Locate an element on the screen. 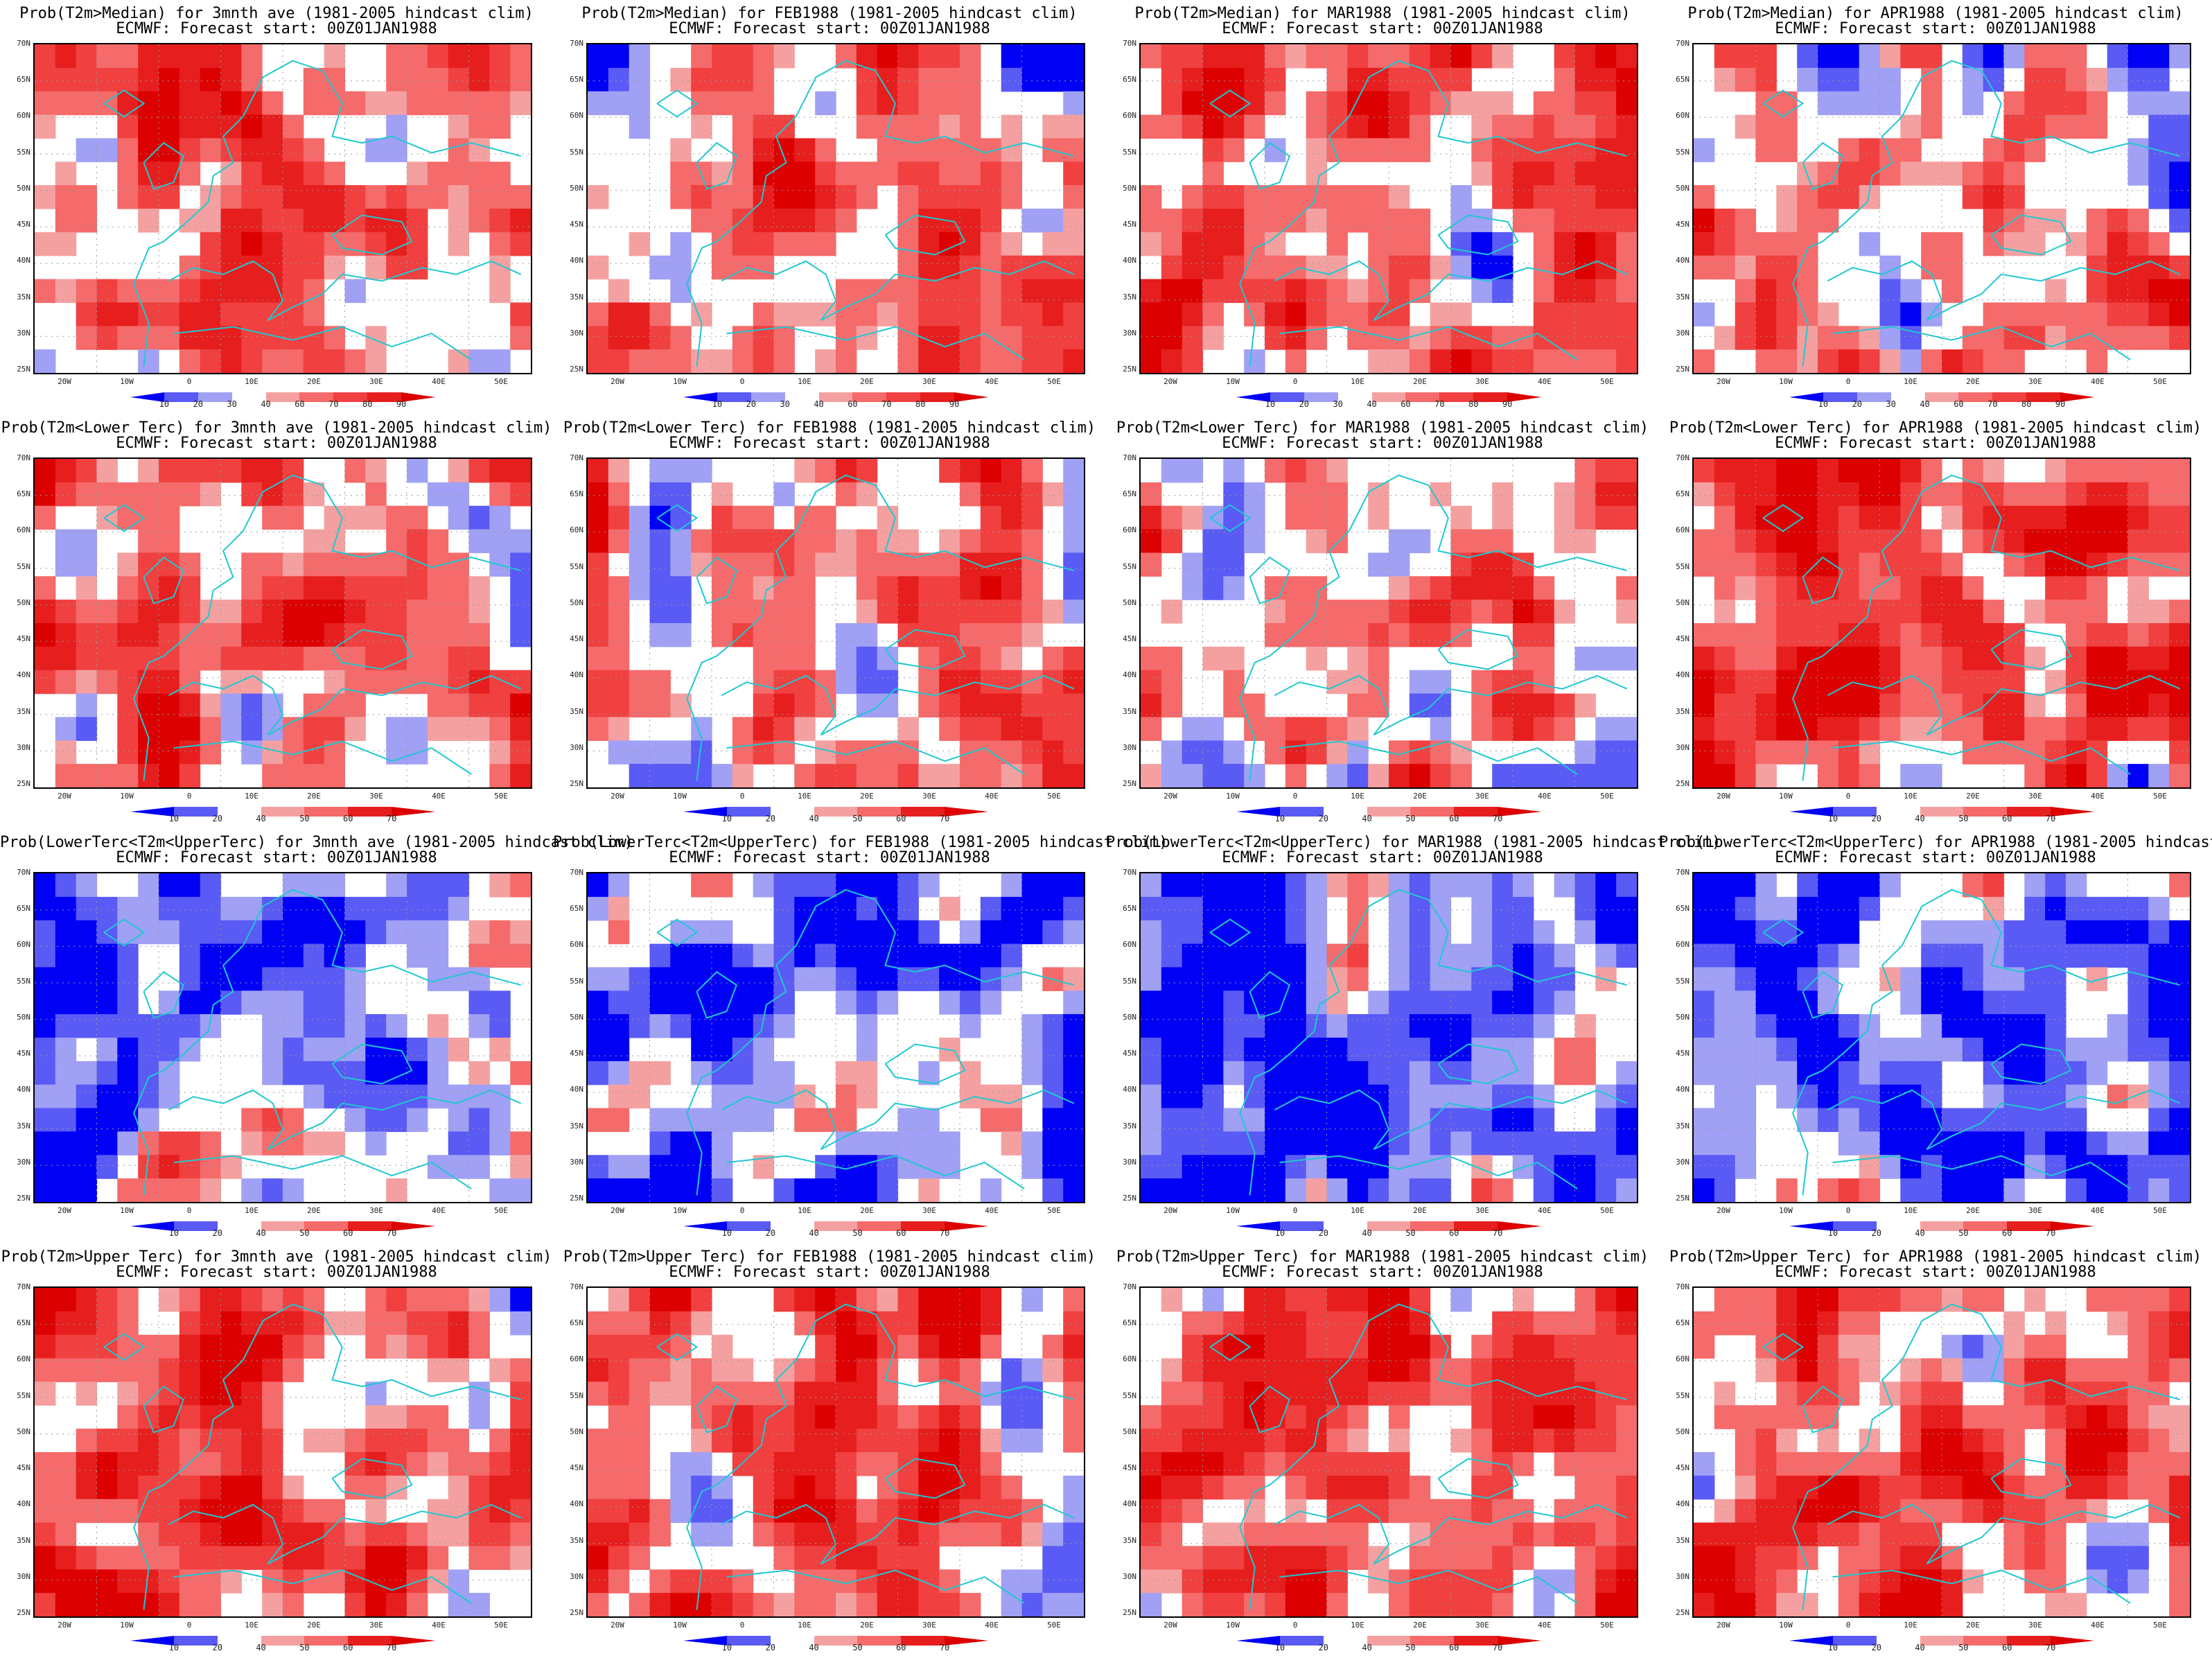 The image size is (2212, 1658). colorbar-label: 80 is located at coordinates (920, 404).